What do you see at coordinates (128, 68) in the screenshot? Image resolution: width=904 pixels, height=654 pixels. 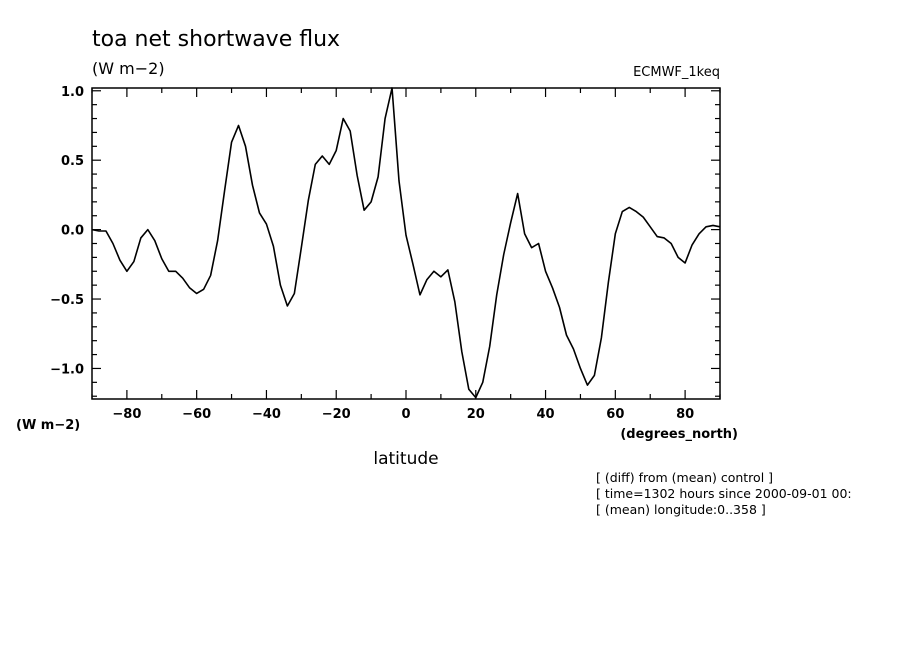 I see `units-label: (W m−2)` at bounding box center [128, 68].